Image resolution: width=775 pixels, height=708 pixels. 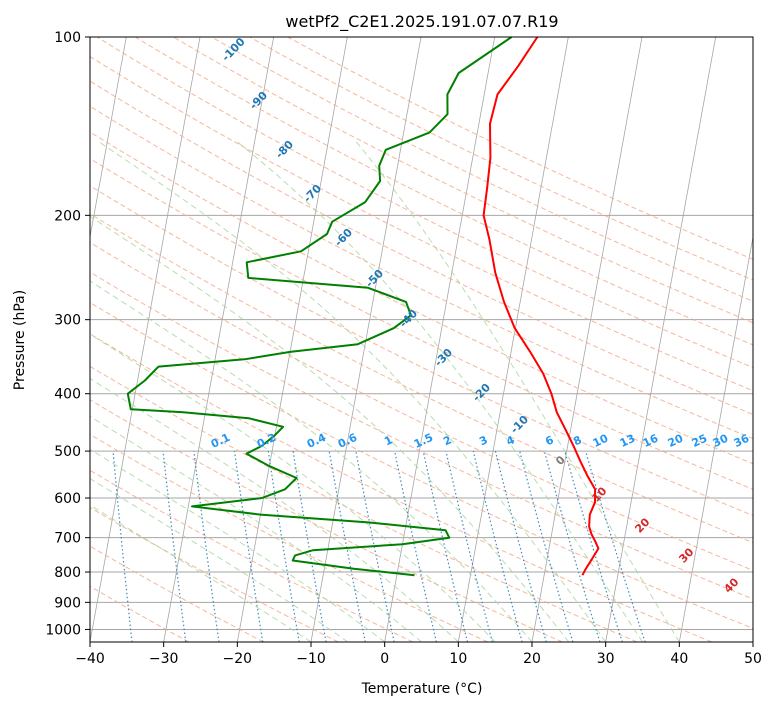 I want to click on x-tick-label: 20, so click(x=532, y=659).